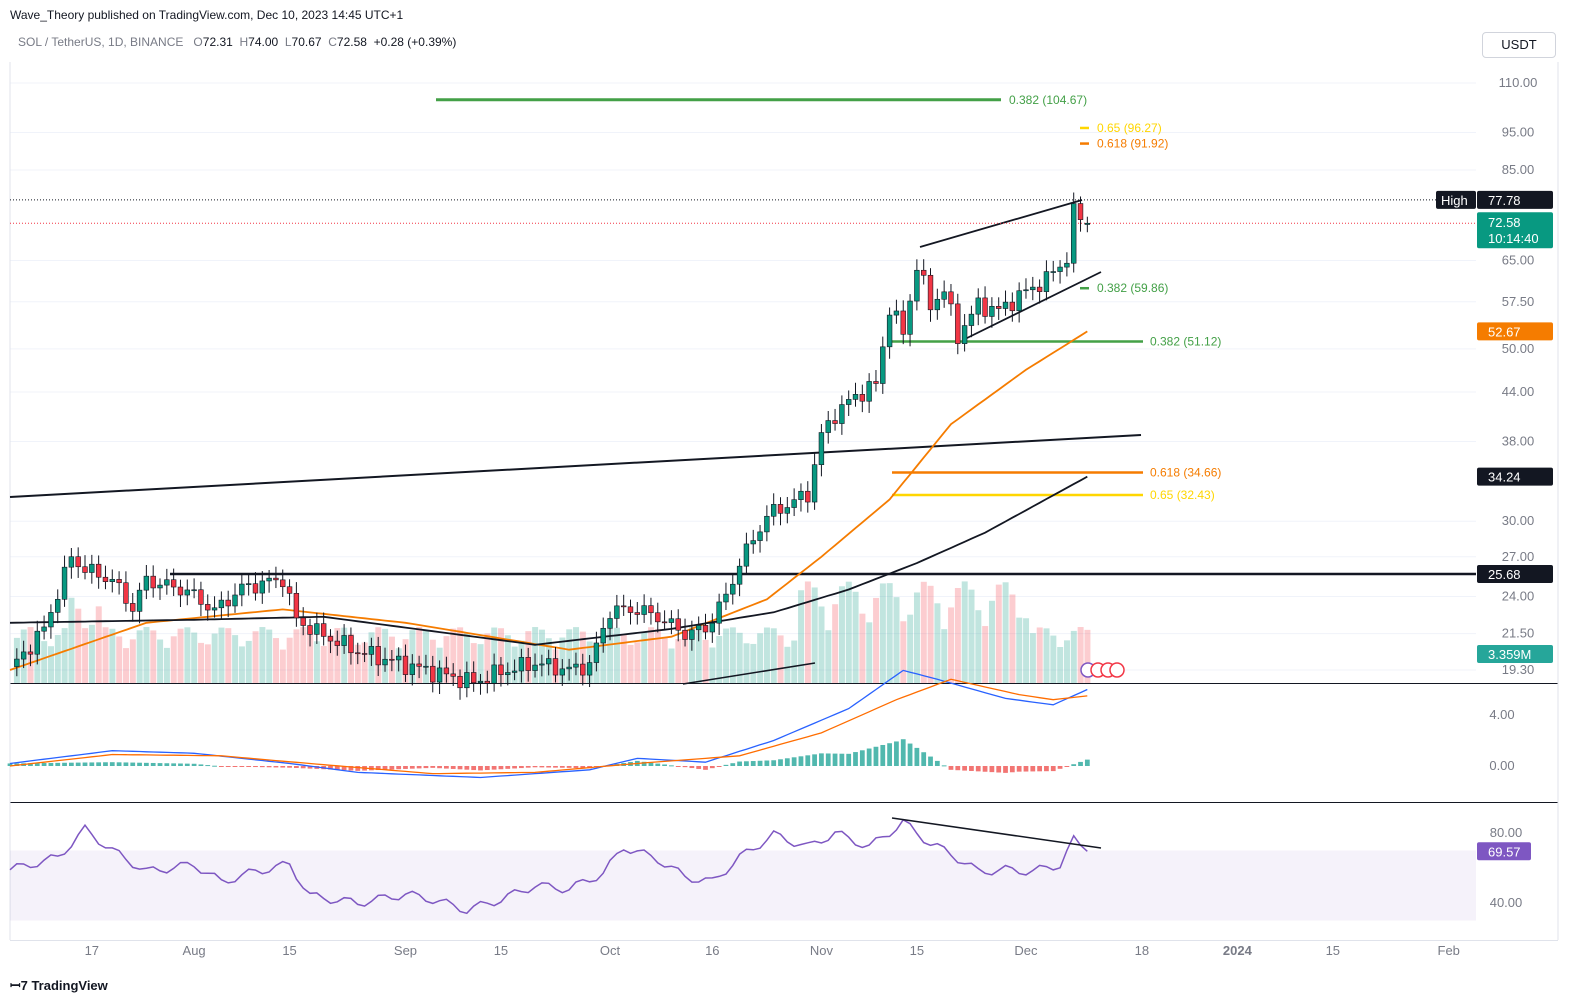 This screenshot has width=1570, height=1002. Describe the element at coordinates (1333, 950) in the screenshot. I see `time-axis-tick: 15` at that location.